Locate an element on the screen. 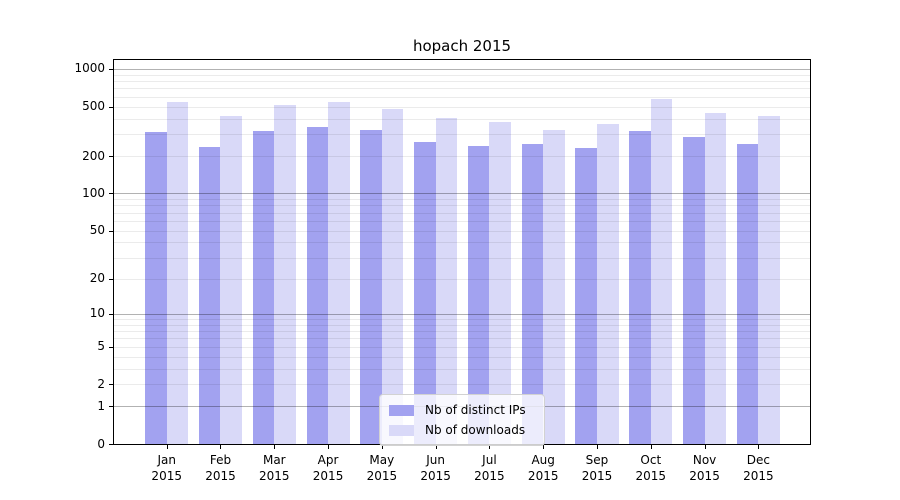 The width and height of the screenshot is (900, 500). bar-nb-of-distinct-ips-feb is located at coordinates (209, 295).